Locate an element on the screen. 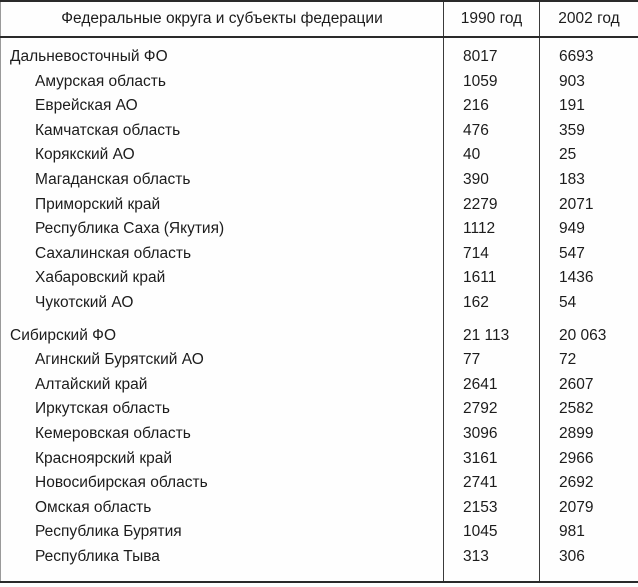 This screenshot has height=587, width=638. region-name-cell: Дальневосточный ФО is located at coordinates (89, 56).